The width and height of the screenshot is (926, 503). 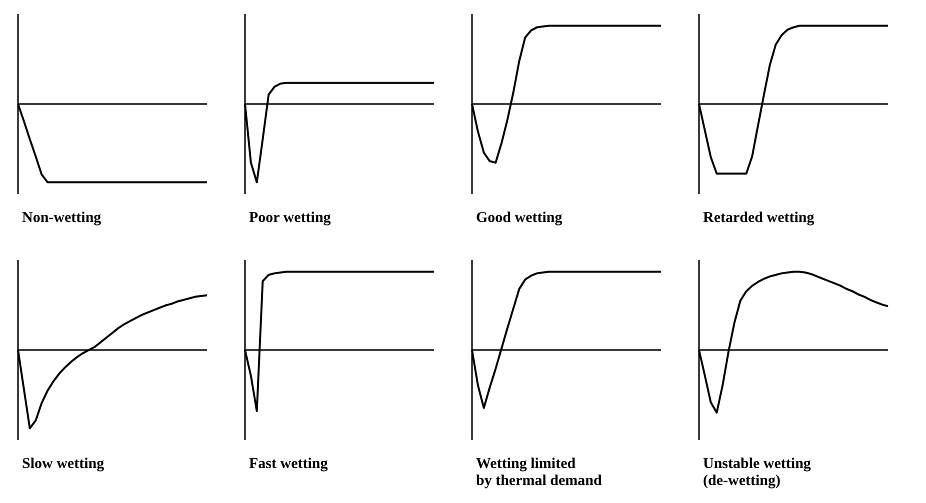 I want to click on text: Retarded wetting, so click(x=759, y=218).